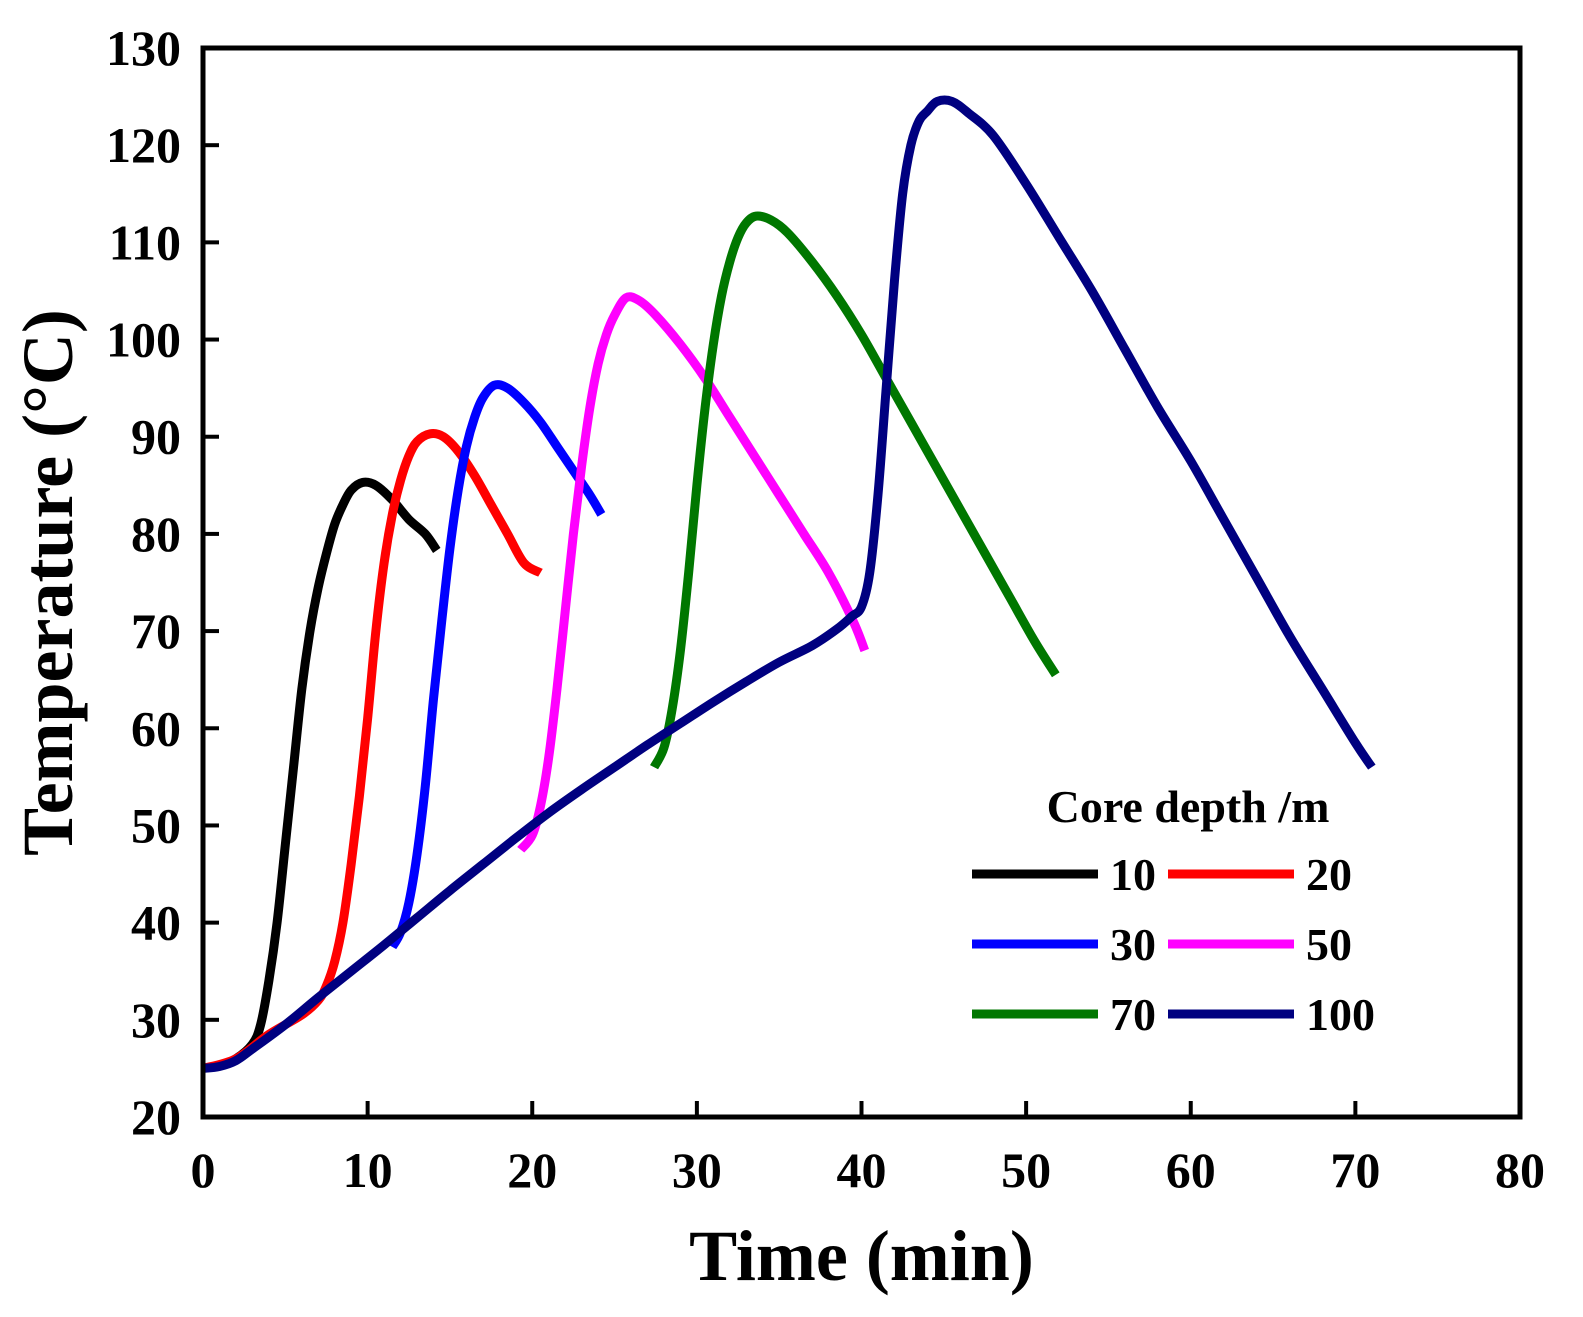 The height and width of the screenshot is (1317, 1583). I want to click on legend-label-10: 10, so click(1133, 874).